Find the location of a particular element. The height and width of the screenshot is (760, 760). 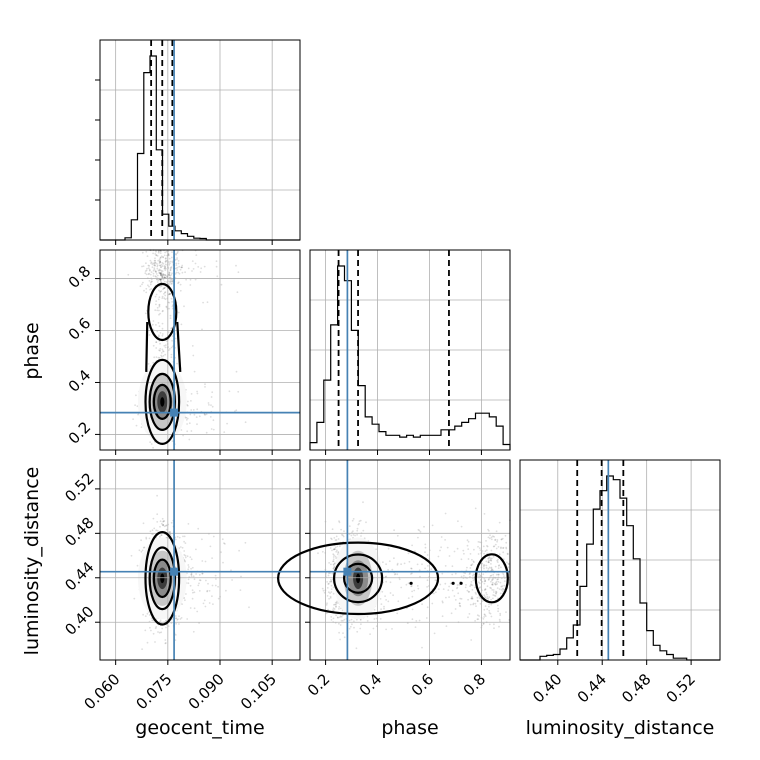

tick-label-x-luminosity-distance: 0.48 is located at coordinates (636, 688).